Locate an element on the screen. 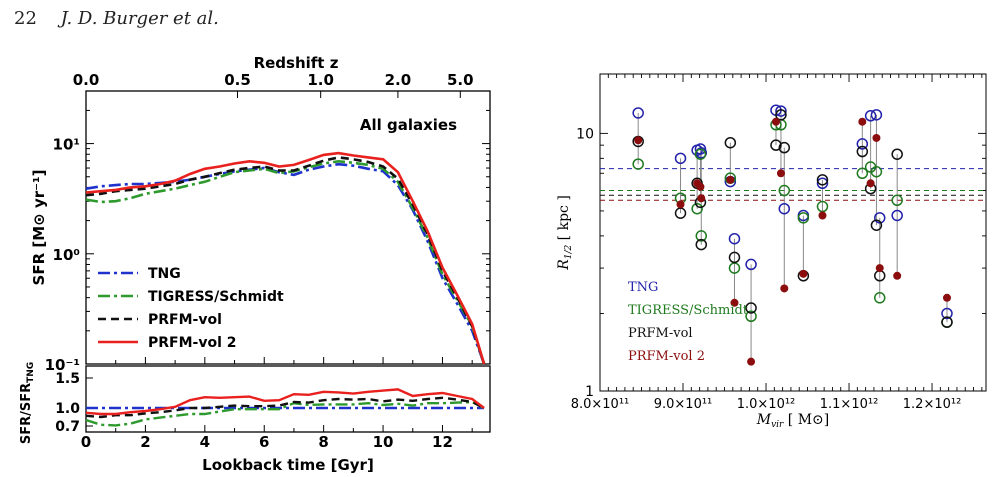 The width and height of the screenshot is (1002, 477). size-x-axis-subscript: vir is located at coordinates (777, 425).